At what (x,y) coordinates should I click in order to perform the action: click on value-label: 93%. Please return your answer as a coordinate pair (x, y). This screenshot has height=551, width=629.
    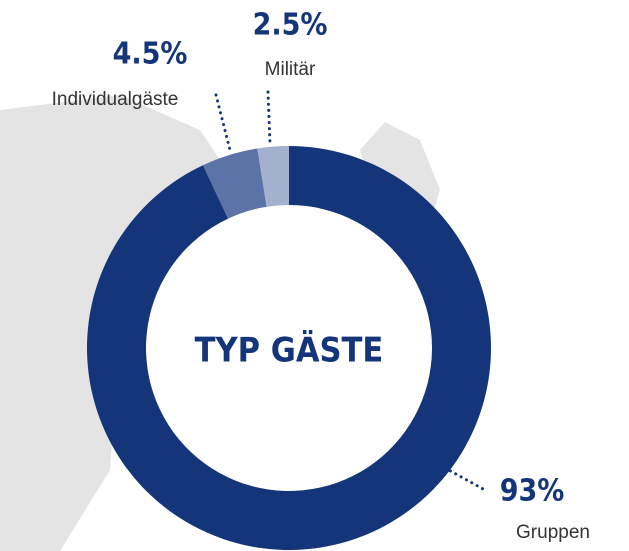
    Looking at the image, I should click on (532, 491).